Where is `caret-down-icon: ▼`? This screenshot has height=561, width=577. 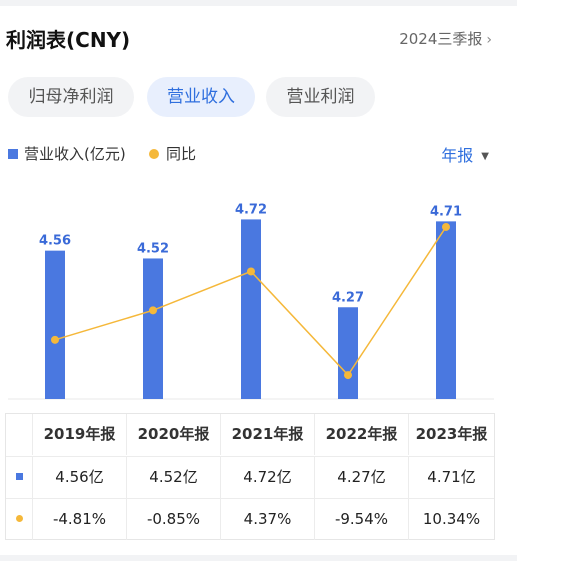 caret-down-icon: ▼ is located at coordinates (485, 156).